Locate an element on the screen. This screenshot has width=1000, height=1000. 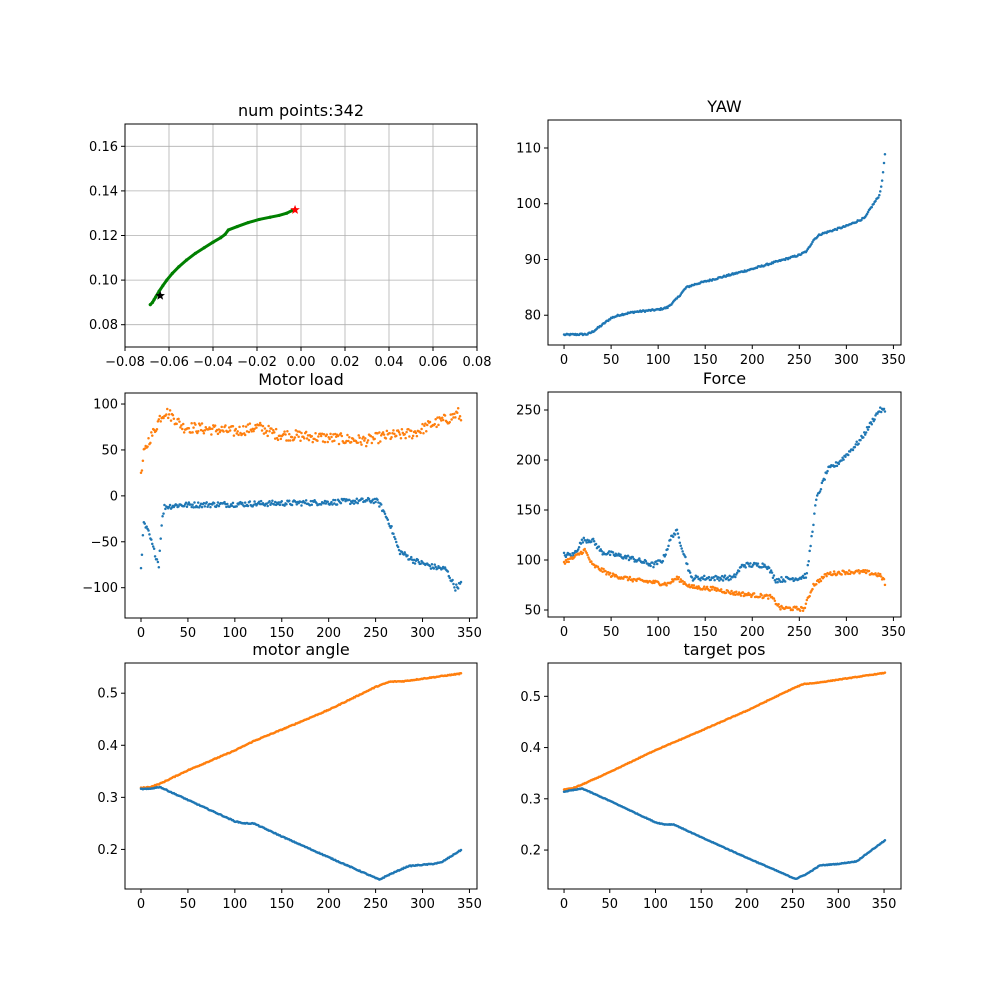
y-tick-label: −50 is located at coordinates (104, 542).